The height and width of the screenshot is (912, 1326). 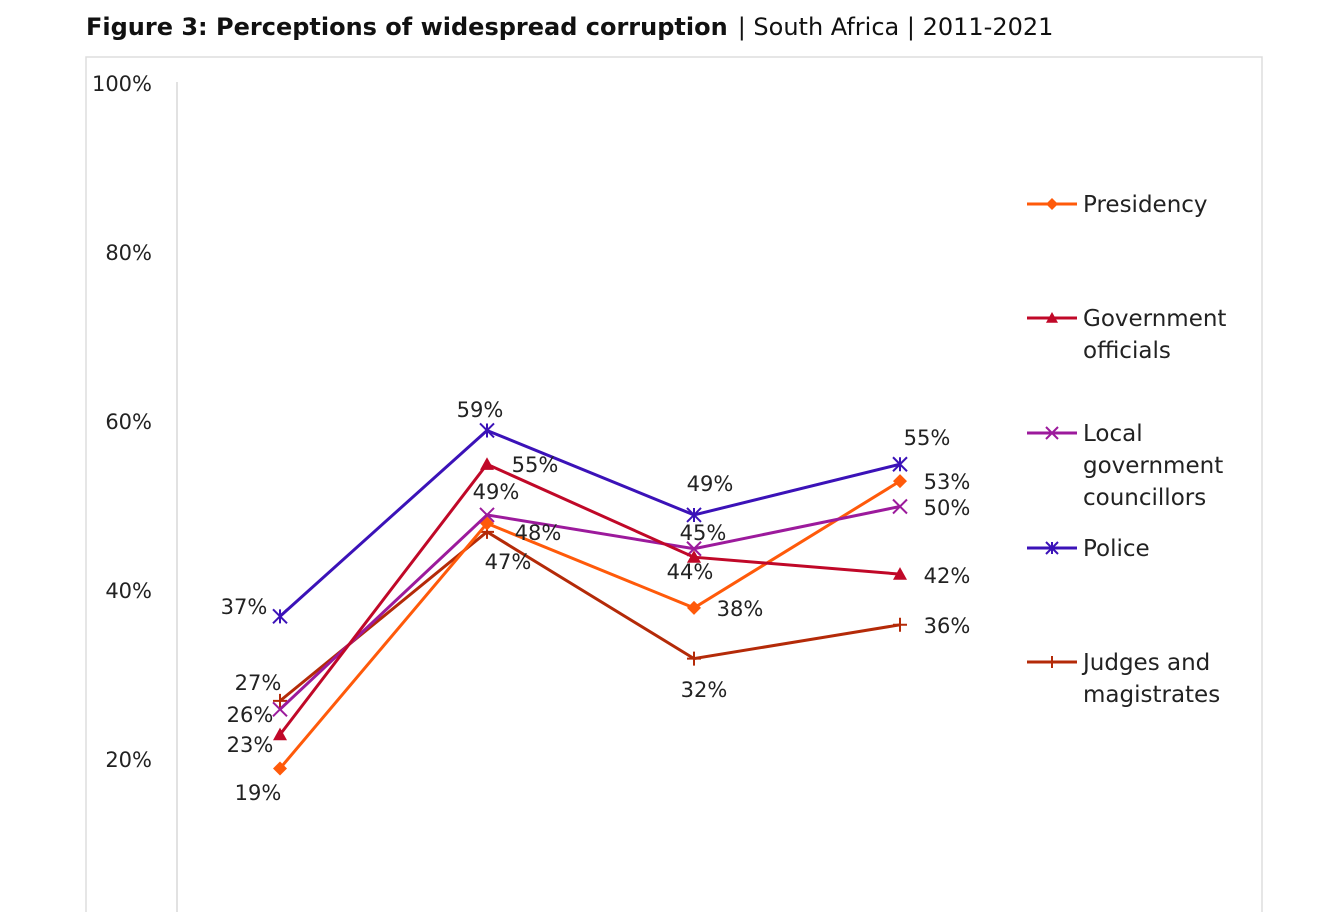 I want to click on data-label: 42%, so click(x=947, y=576).